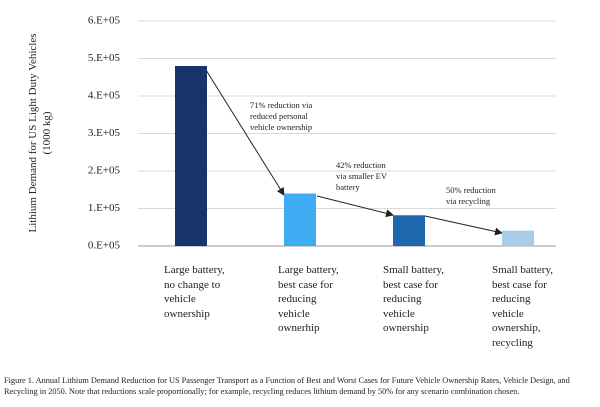  Describe the element at coordinates (104, 208) in the screenshot. I see `y-tick-label: 1.E+05` at that location.